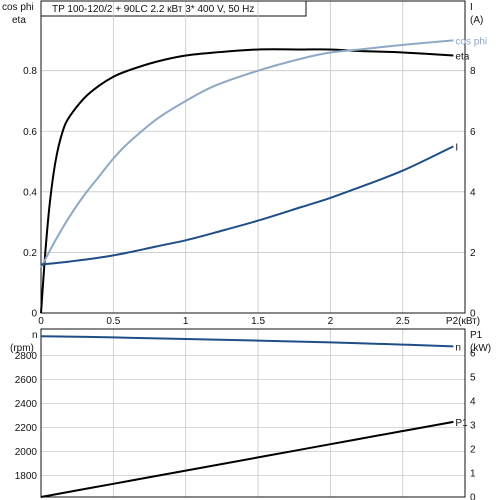 This screenshot has height=500, width=500. I want to click on series-label-eta: eta, so click(462, 57).